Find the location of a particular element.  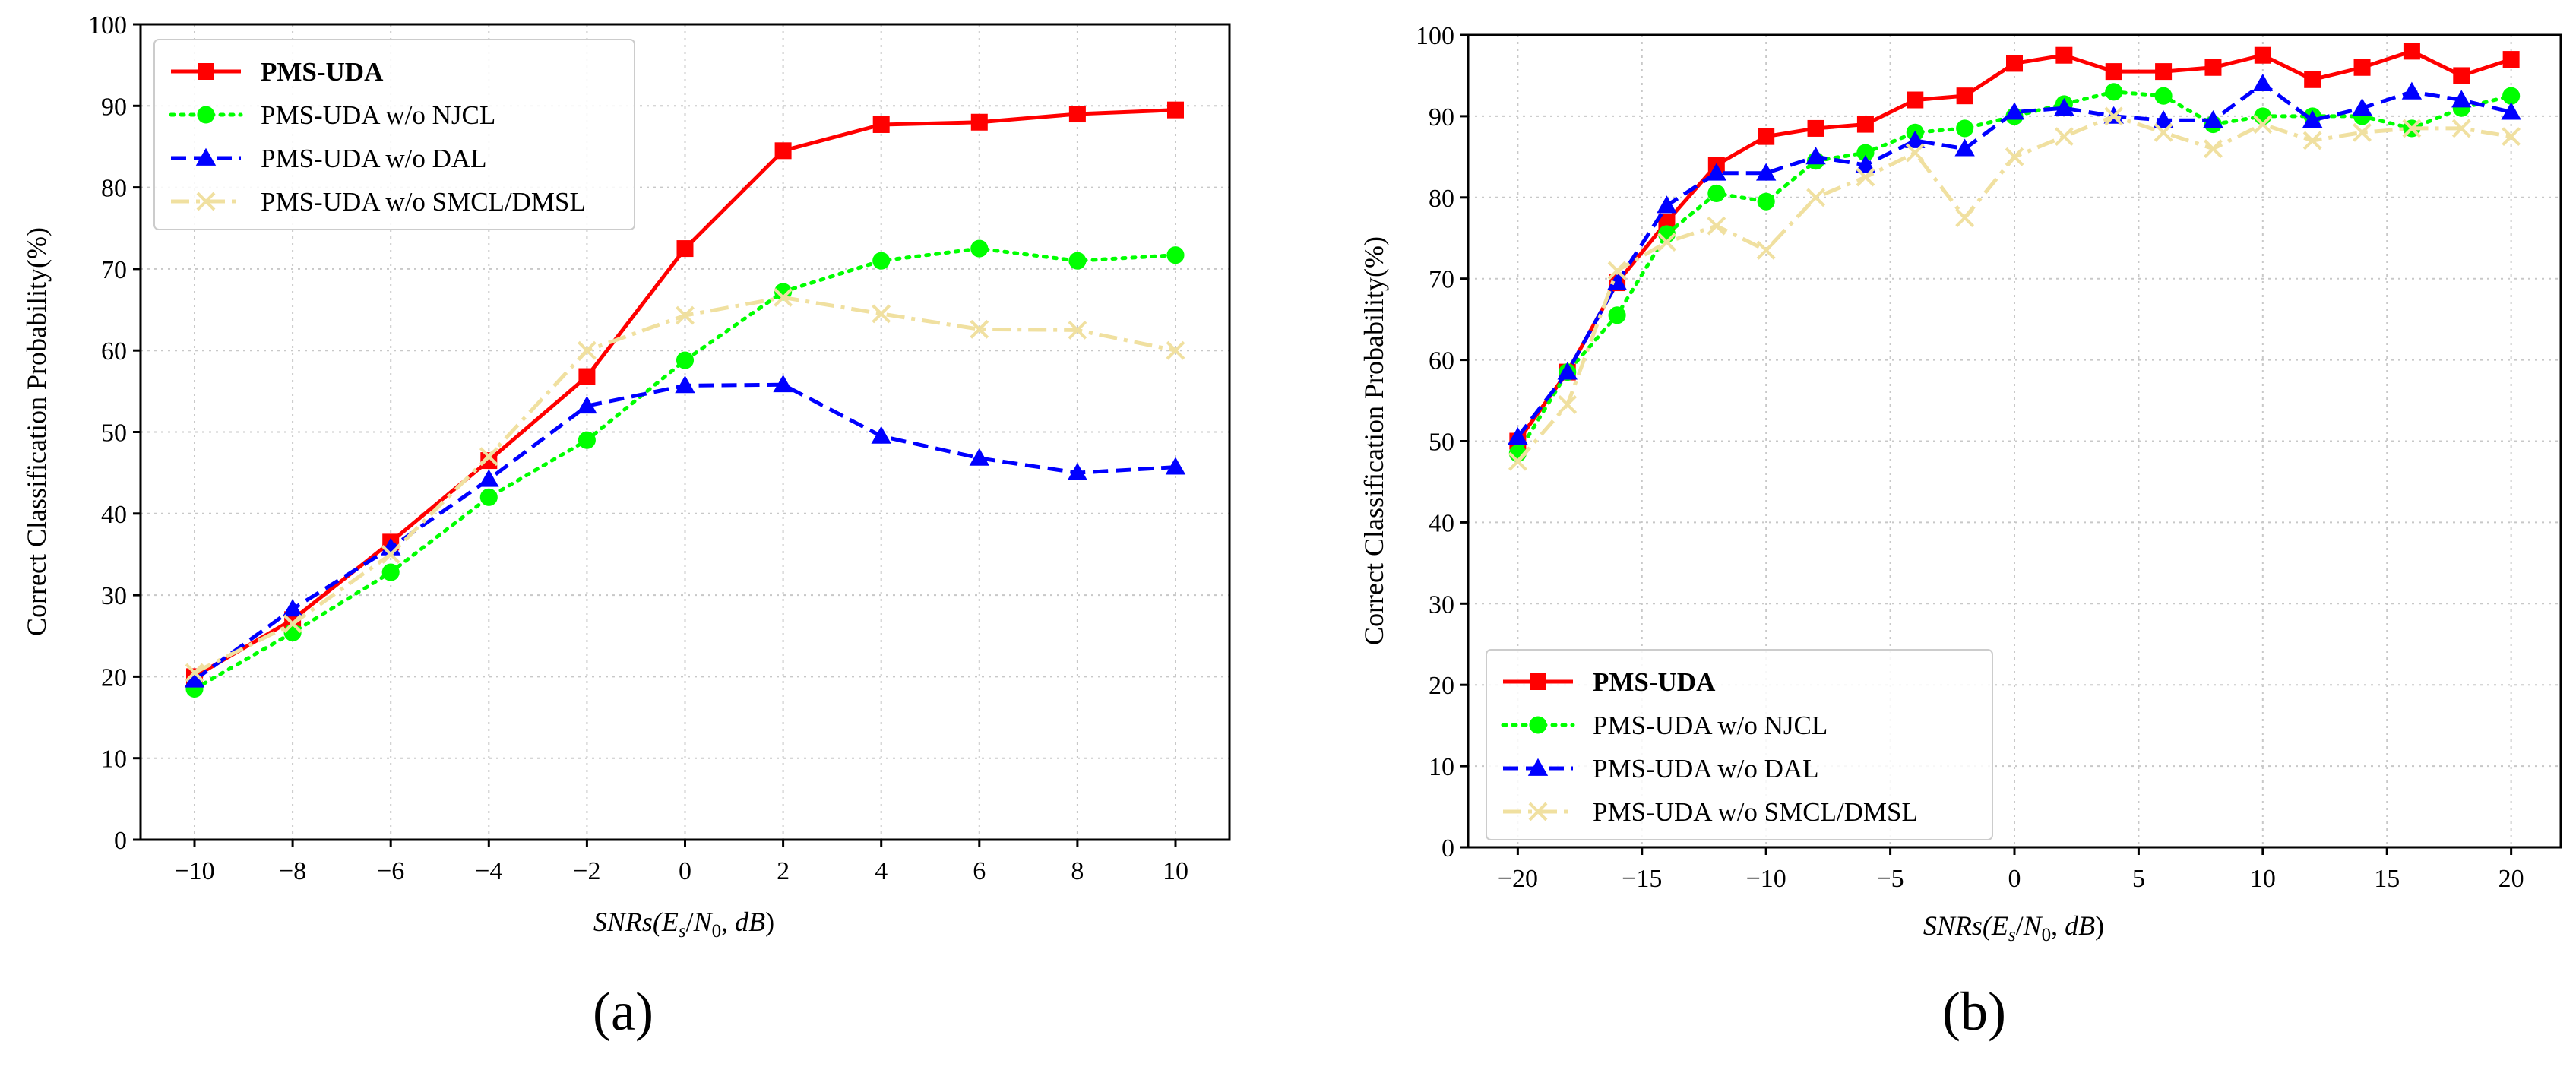

x-tick-label: 2 is located at coordinates (784, 871).